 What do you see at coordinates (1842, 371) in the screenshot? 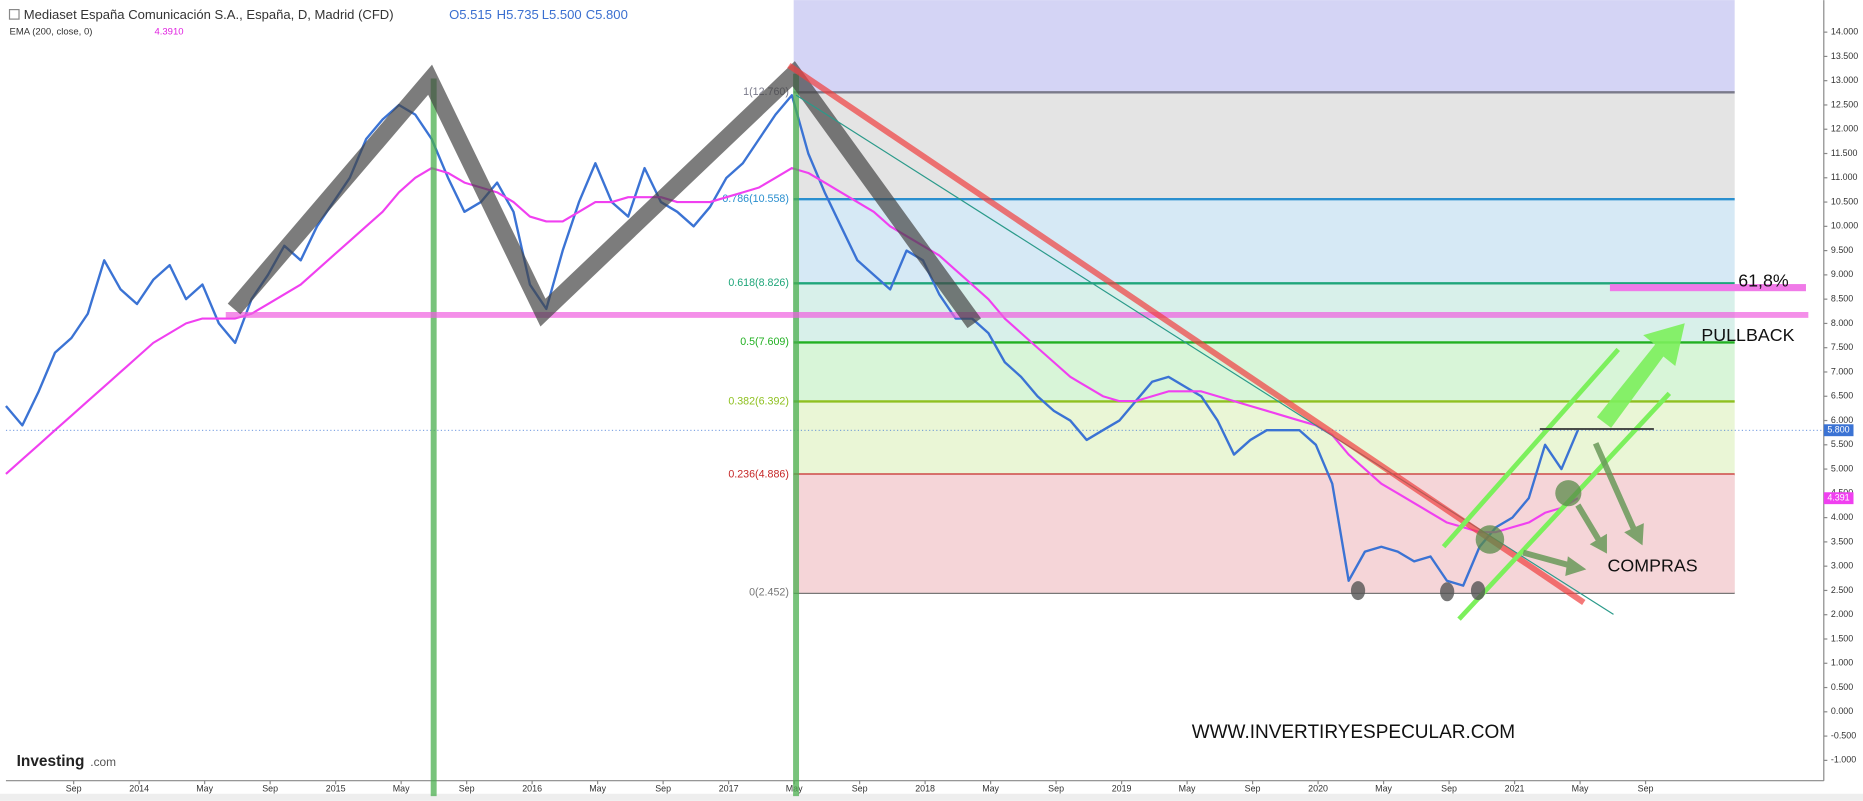
I see `y-tick-label: 7.000` at bounding box center [1842, 371].